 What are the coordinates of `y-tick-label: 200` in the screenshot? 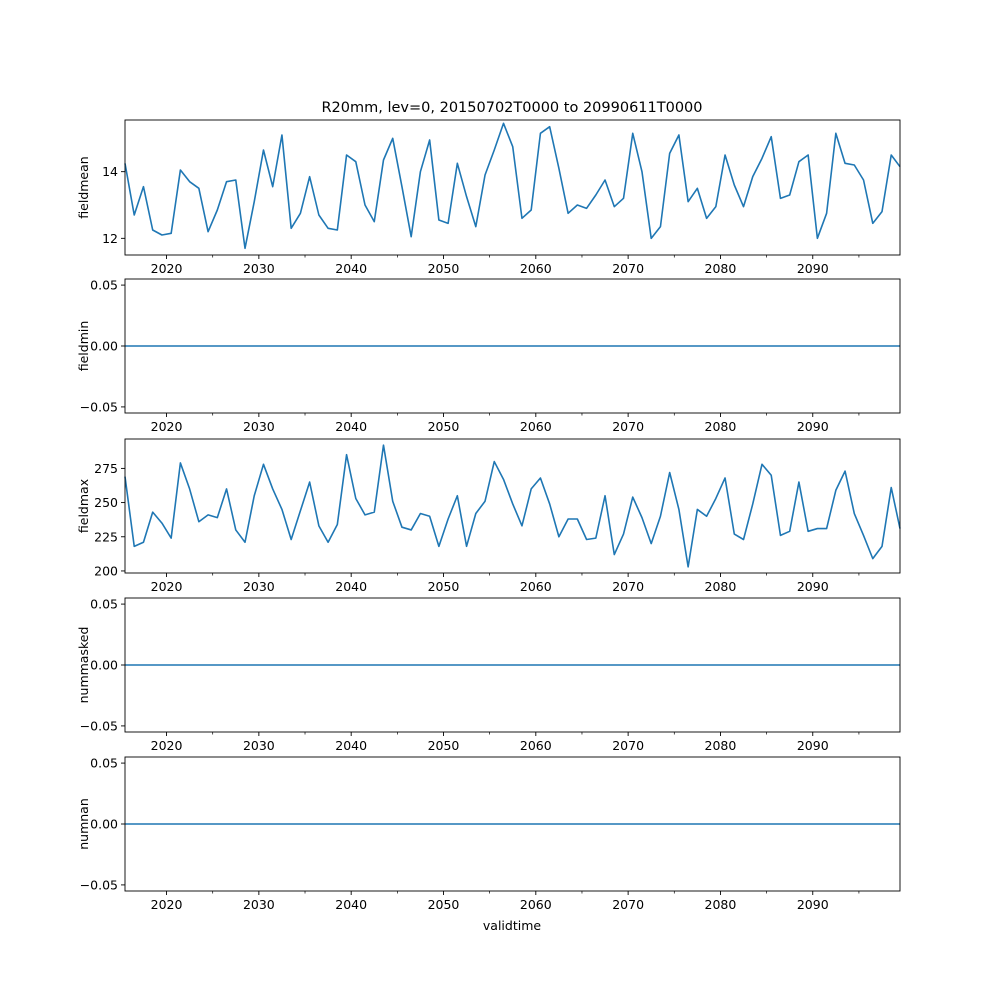 It's located at (106, 570).